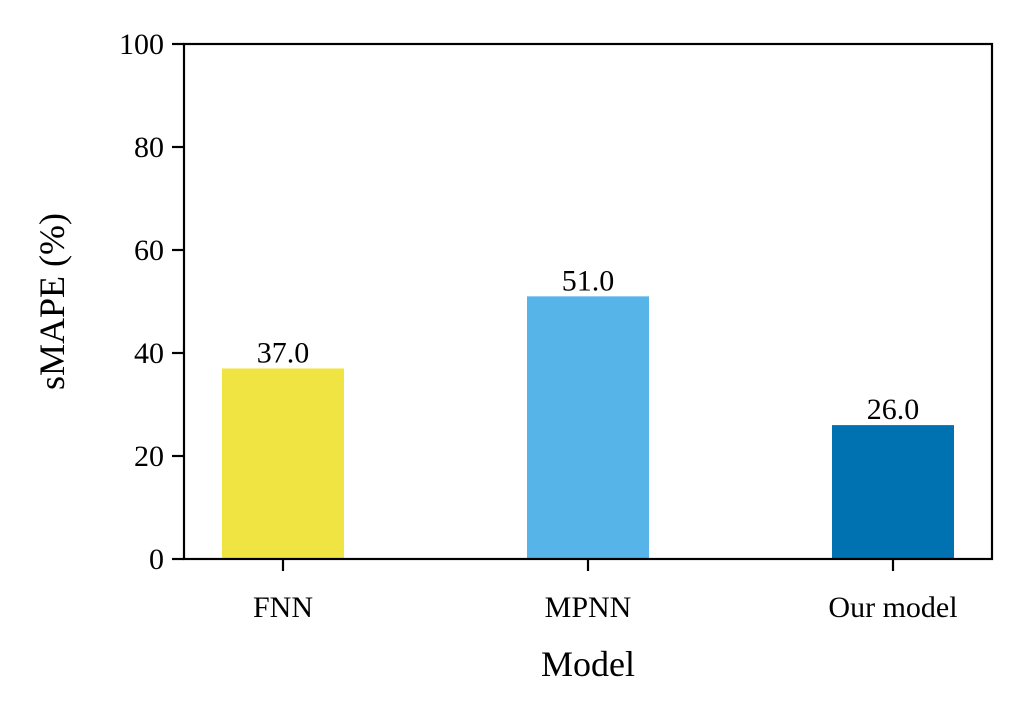 The image size is (1021, 719). I want to click on x-tick-label: Our model, so click(892, 607).